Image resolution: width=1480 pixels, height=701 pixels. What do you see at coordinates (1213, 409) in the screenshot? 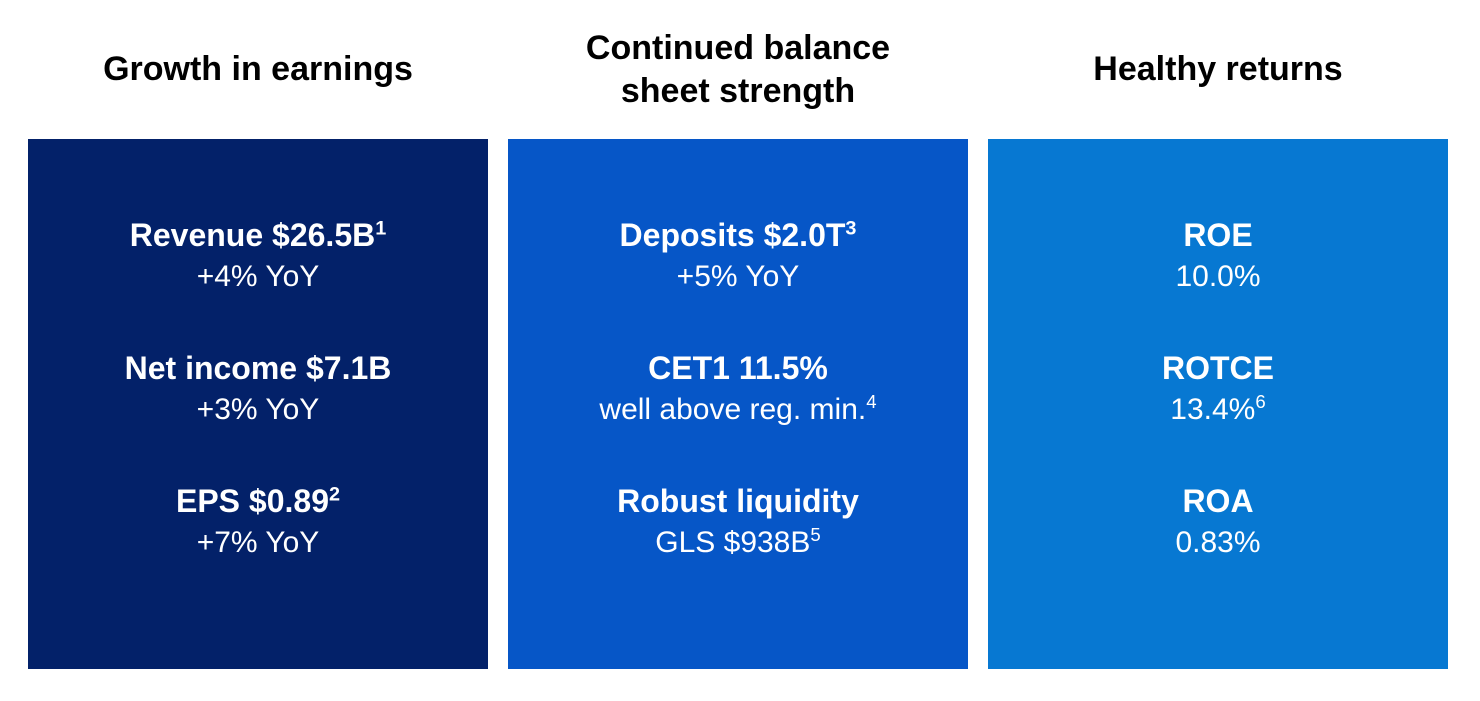
I see `metric-subtitle-text: 13.4%` at bounding box center [1213, 409].